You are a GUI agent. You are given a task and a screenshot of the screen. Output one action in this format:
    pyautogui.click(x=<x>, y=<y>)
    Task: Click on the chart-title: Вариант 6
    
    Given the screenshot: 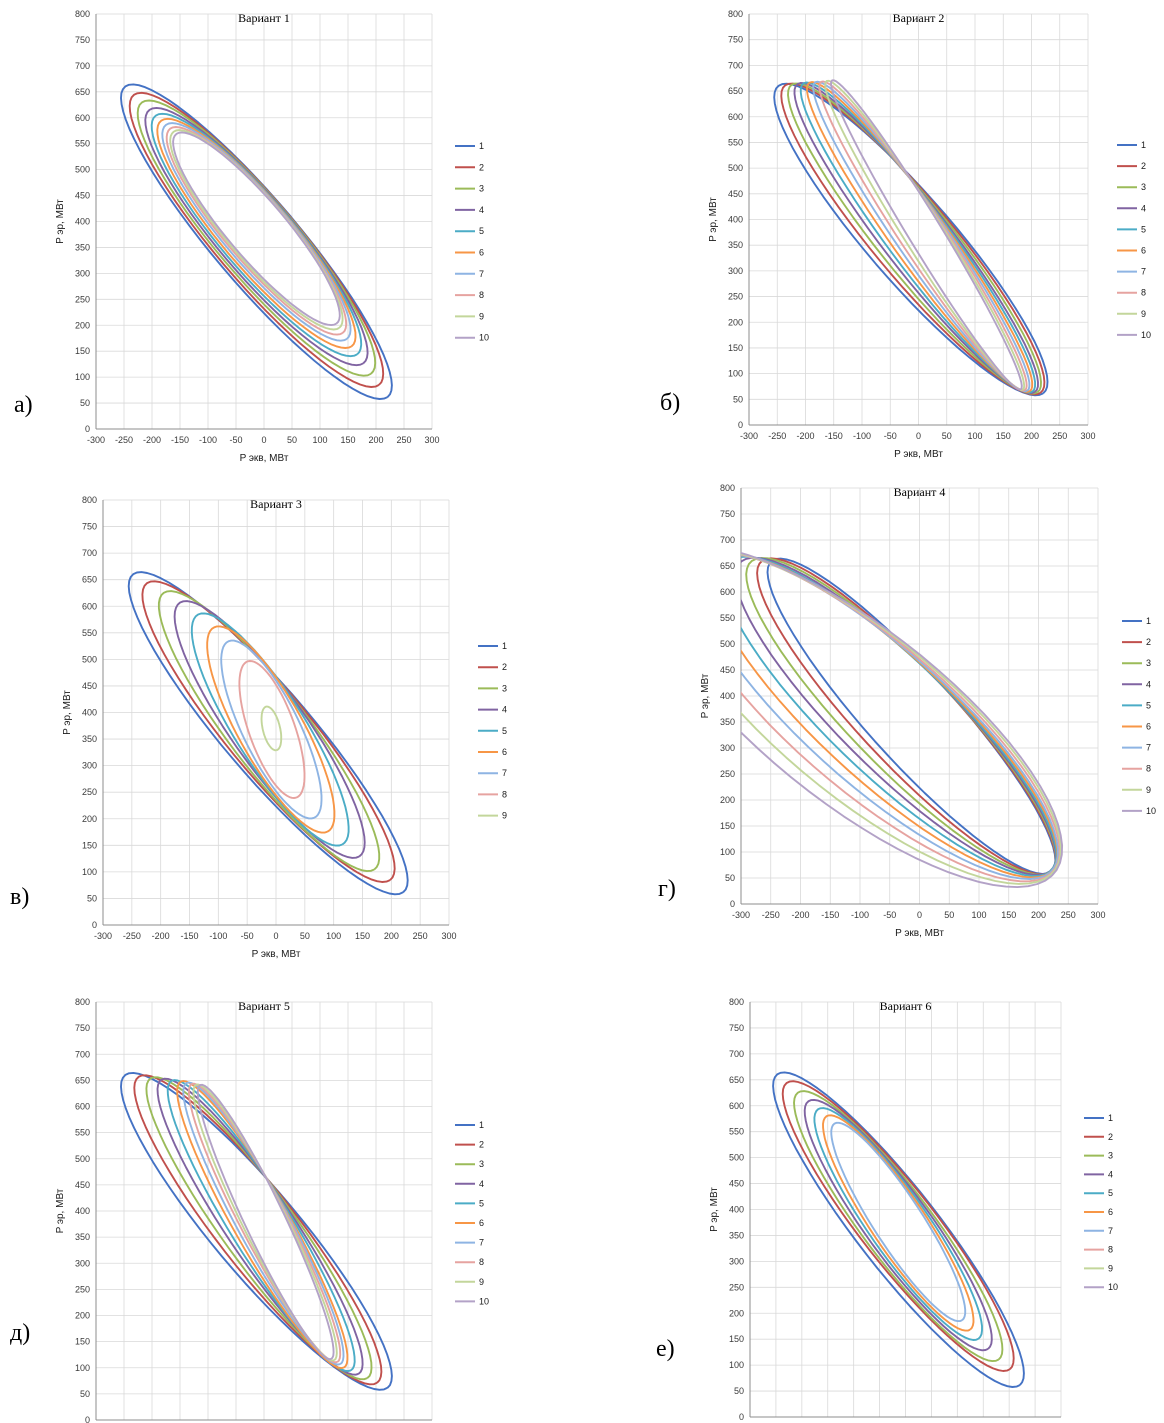 What is the action you would take?
    pyautogui.click(x=906, y=1006)
    